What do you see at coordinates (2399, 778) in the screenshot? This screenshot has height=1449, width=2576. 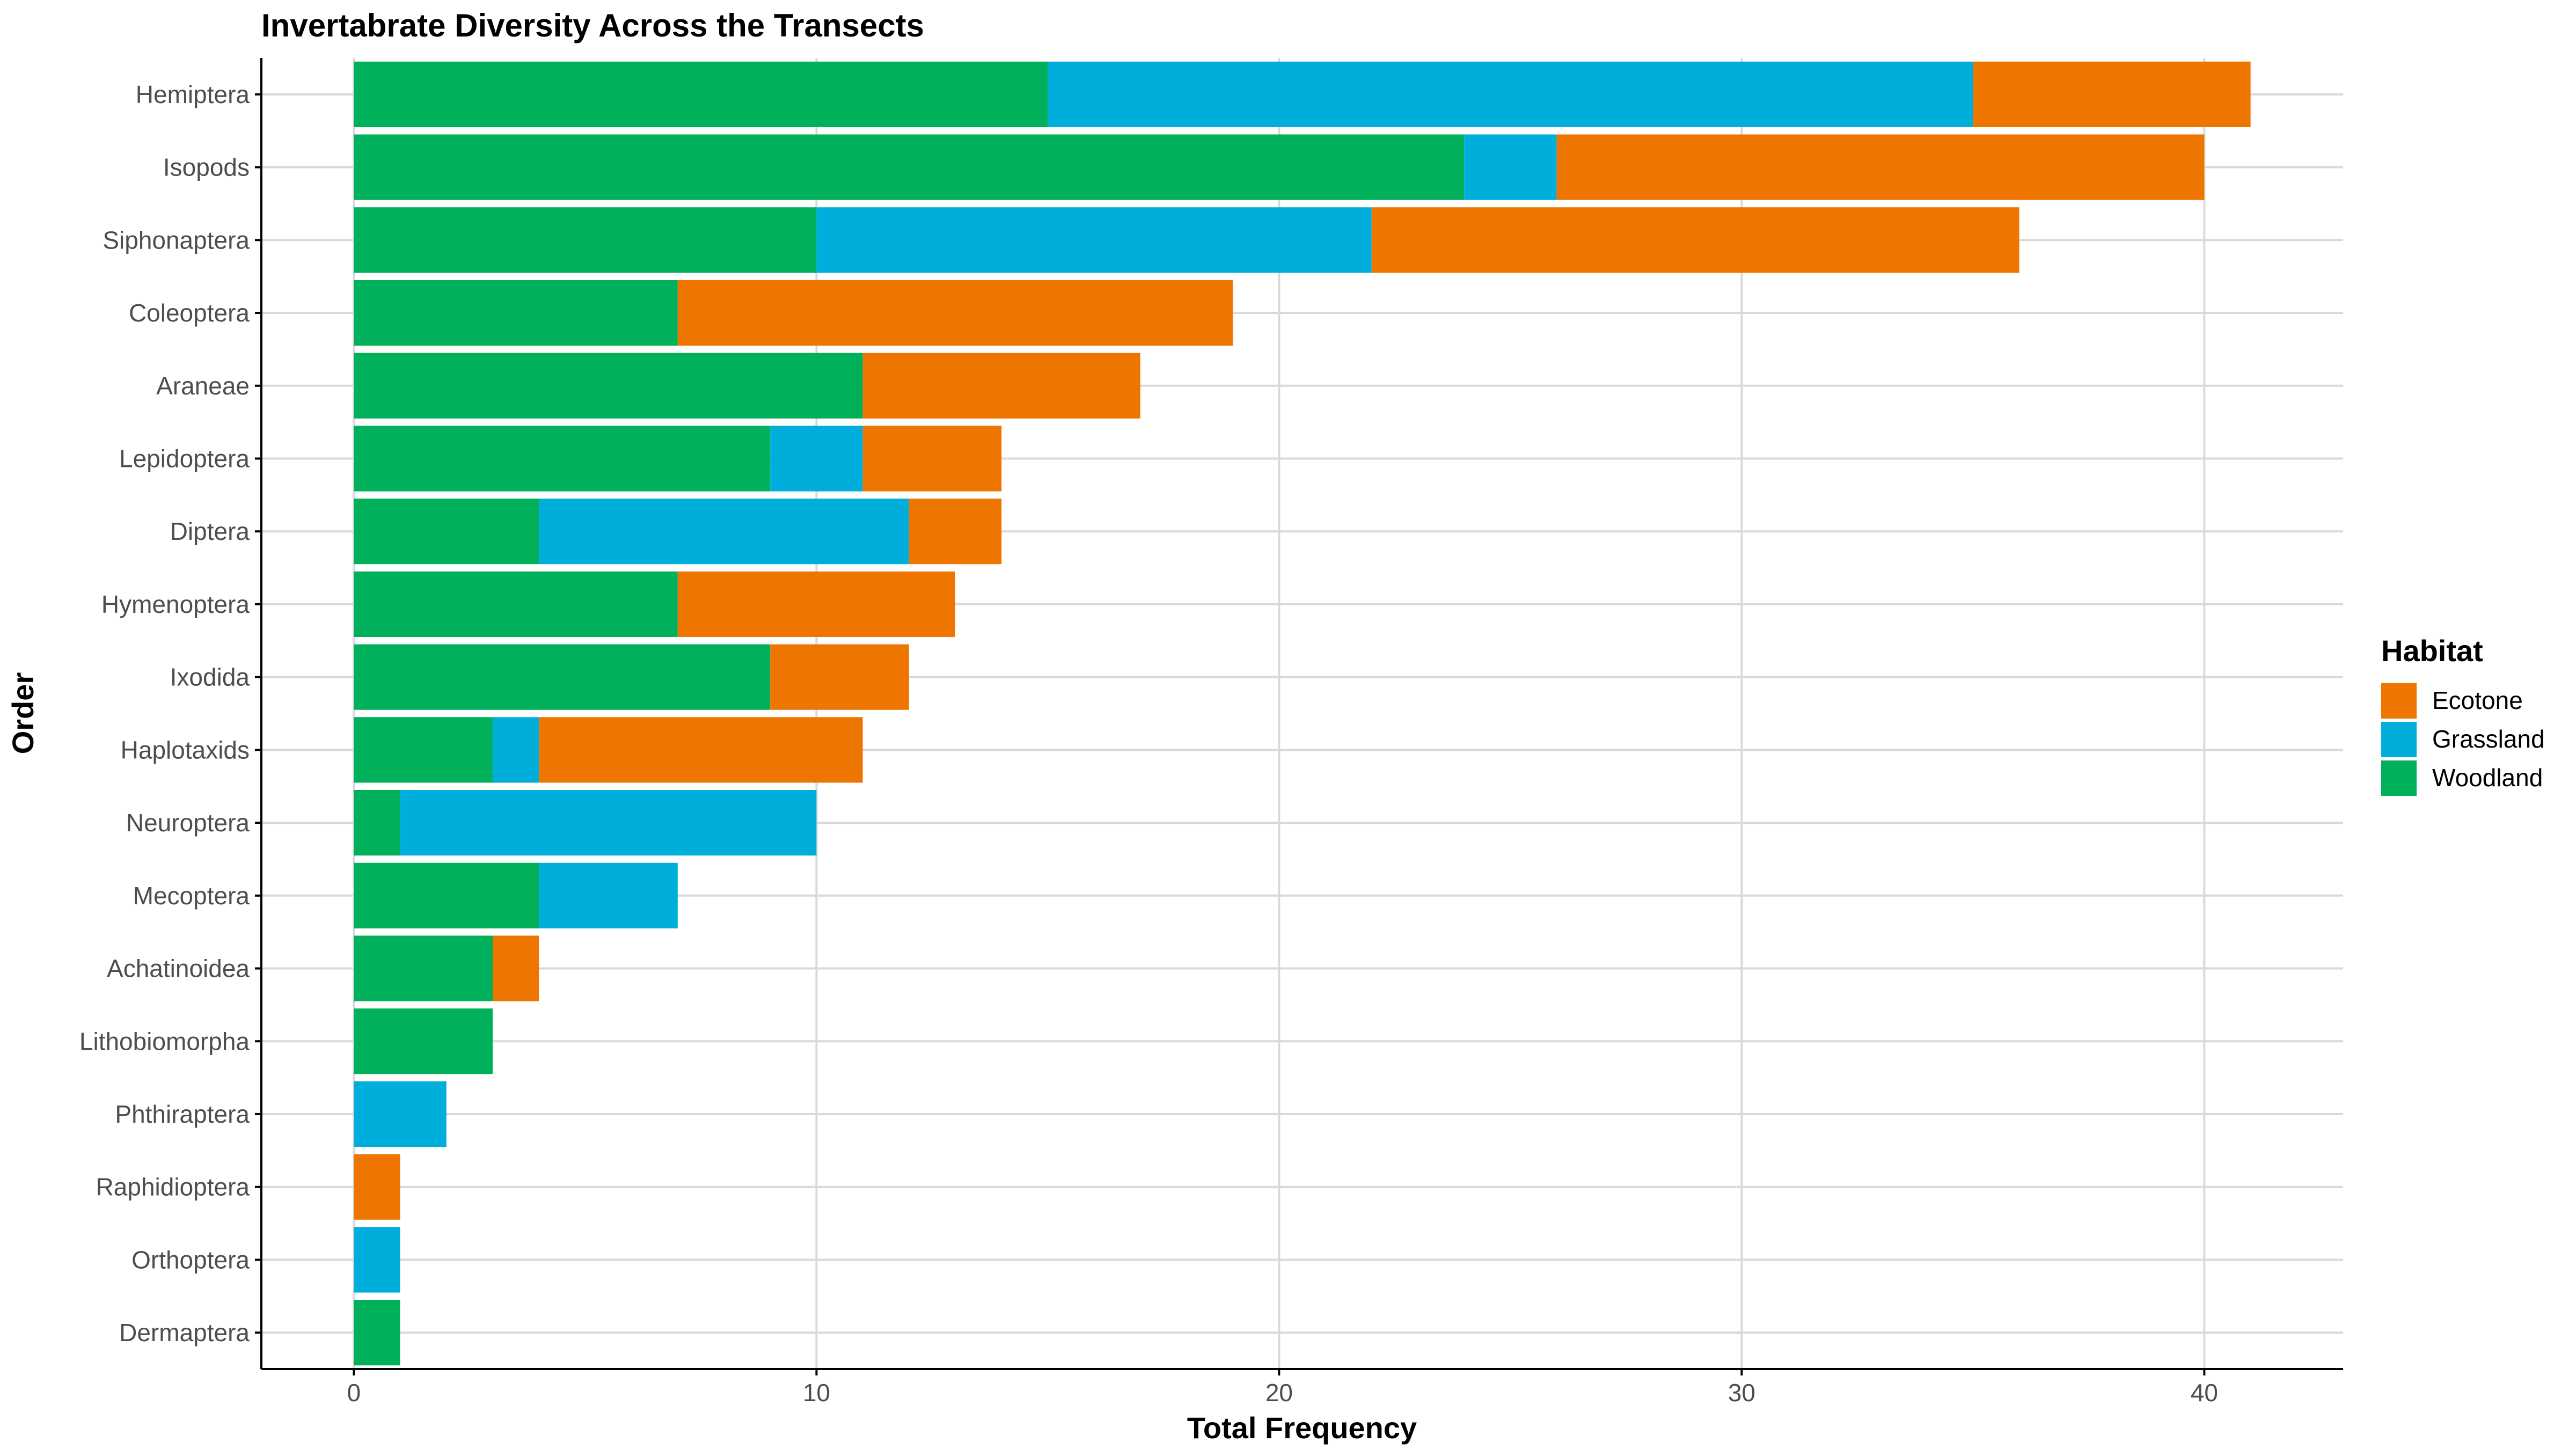 I see `legend-swatch-woodland` at bounding box center [2399, 778].